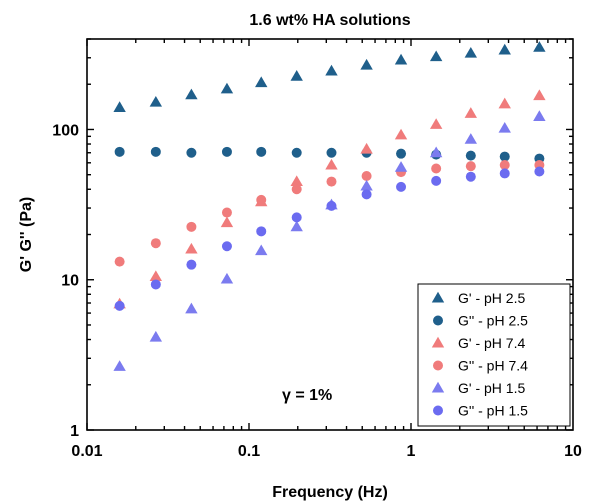 This screenshot has height=503, width=593. I want to click on legend-item: G'' - pH 1.5, so click(480, 411).